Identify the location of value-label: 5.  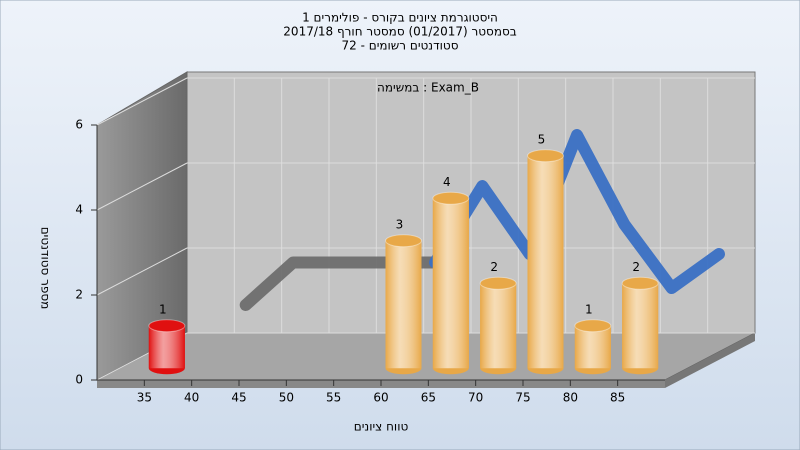
(542, 139).